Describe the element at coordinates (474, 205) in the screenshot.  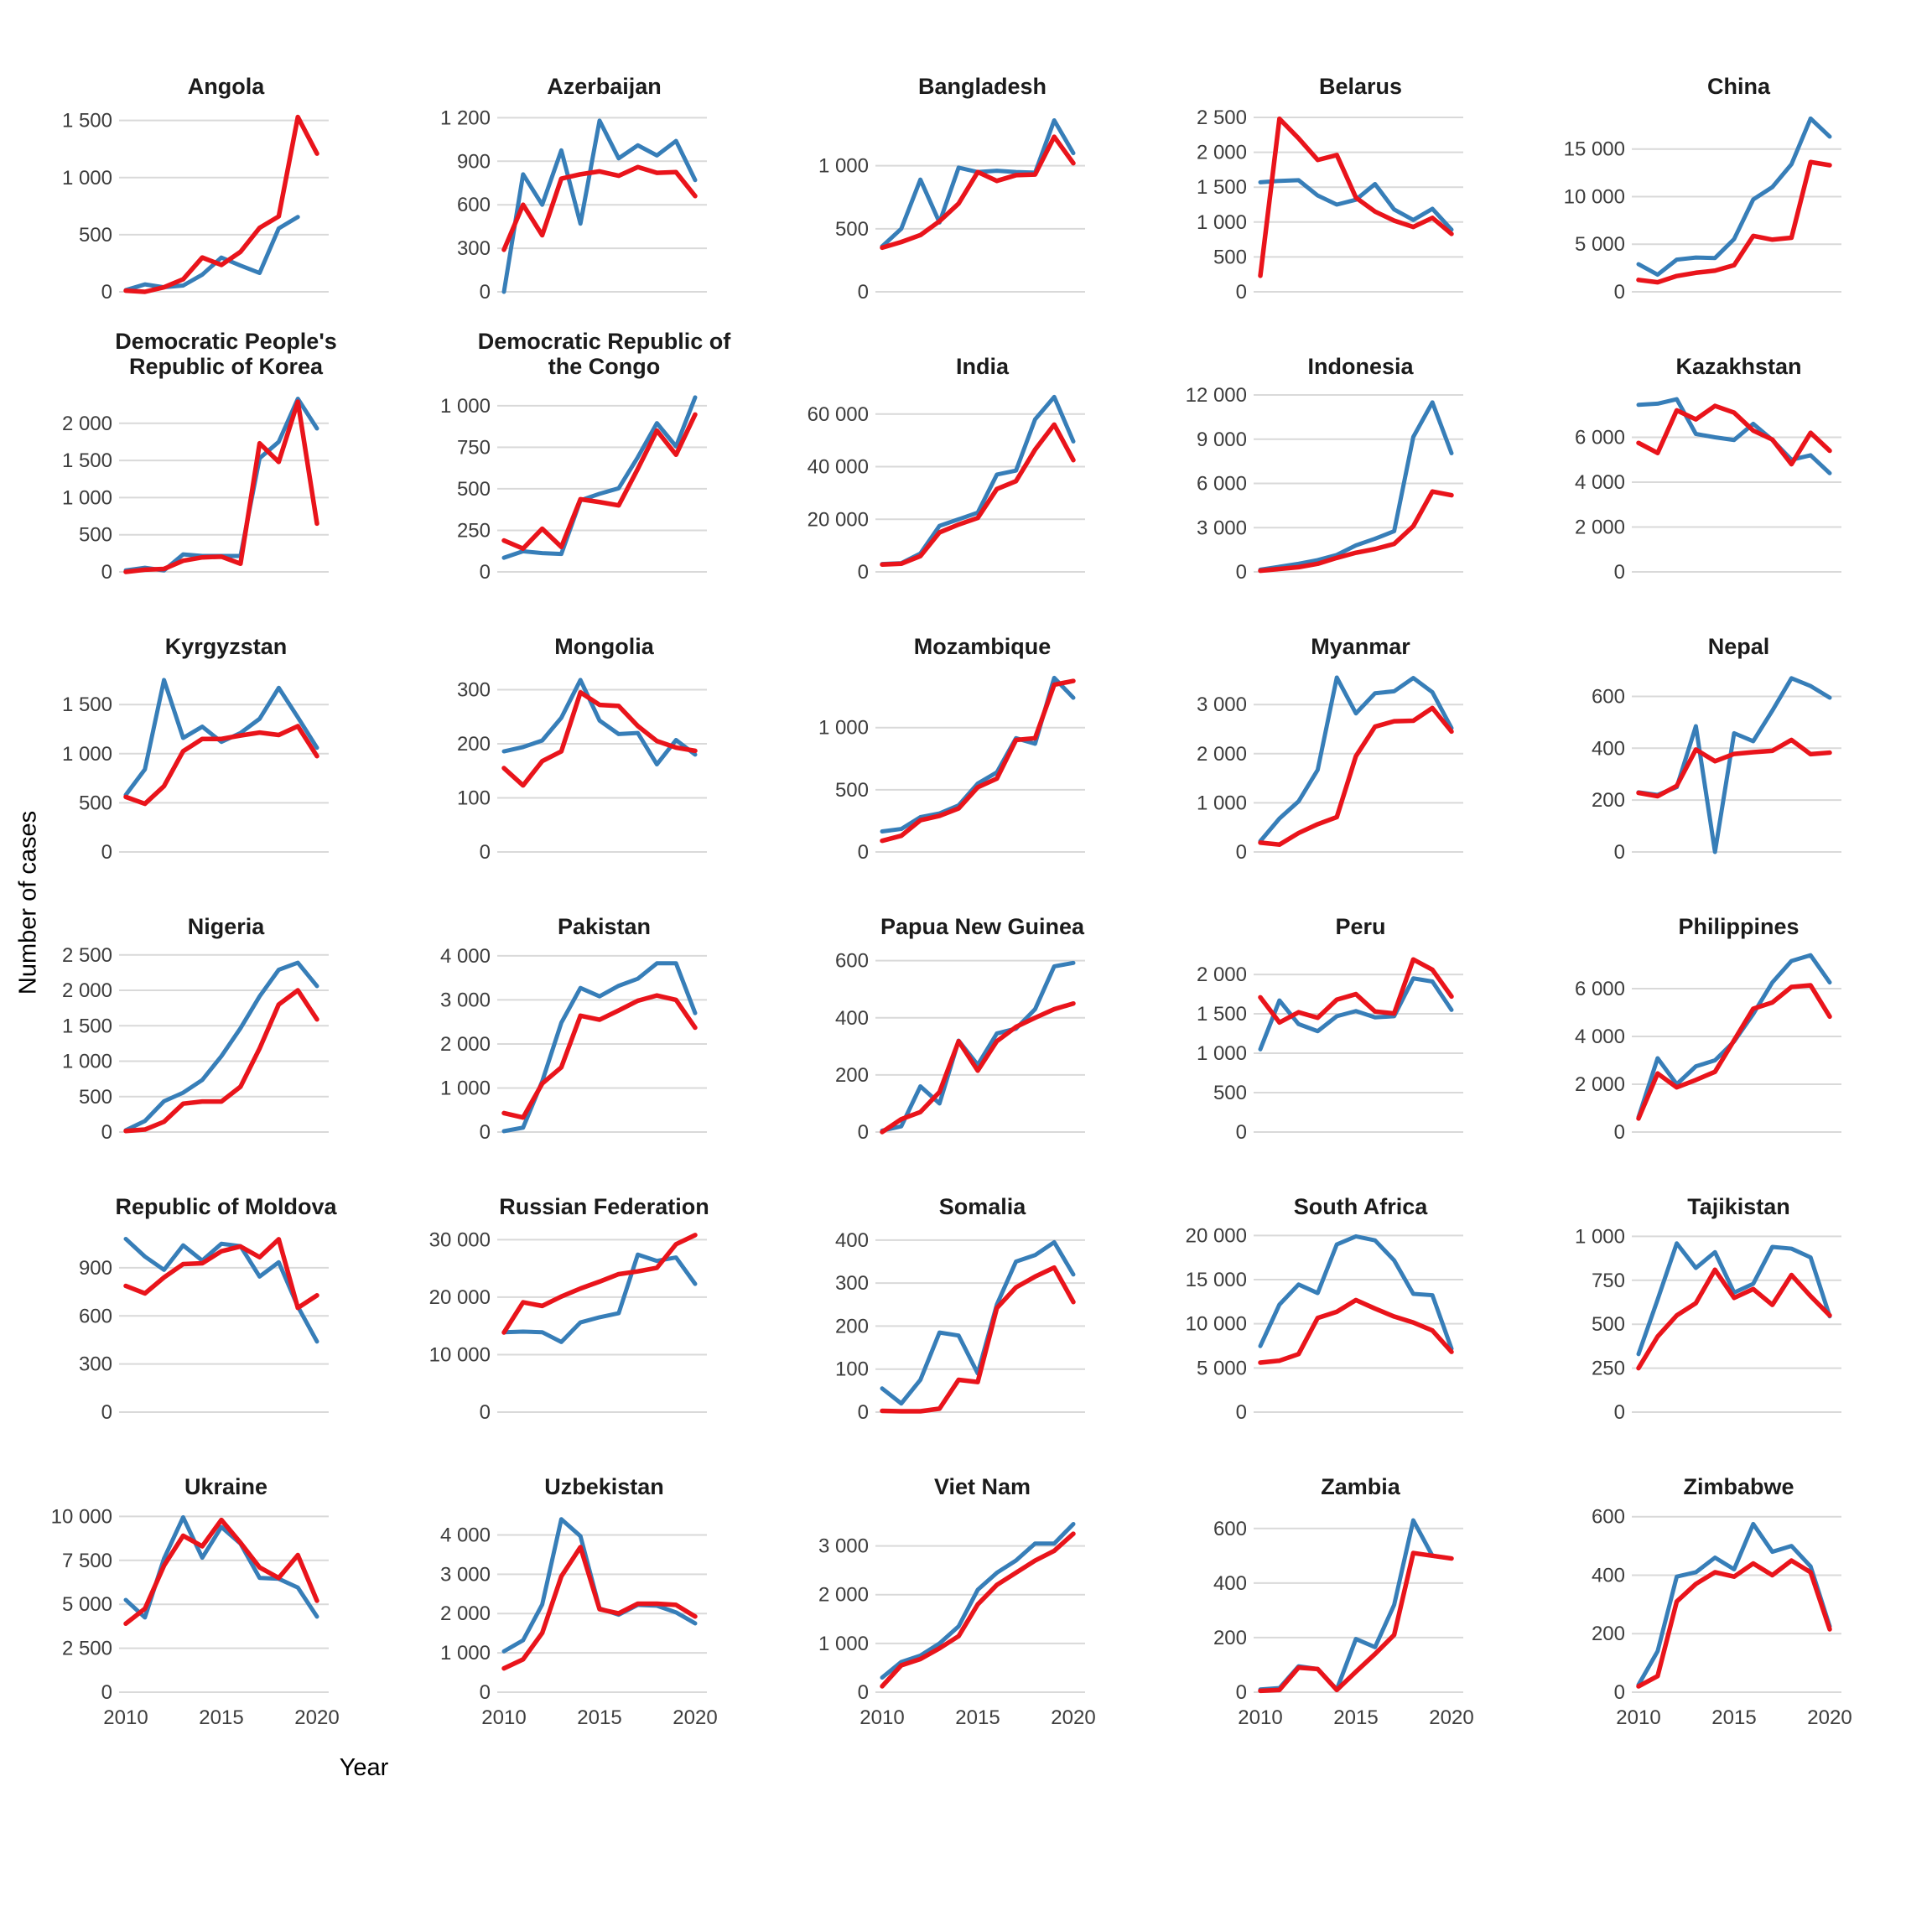
I see `y-tick-label: 600` at that location.